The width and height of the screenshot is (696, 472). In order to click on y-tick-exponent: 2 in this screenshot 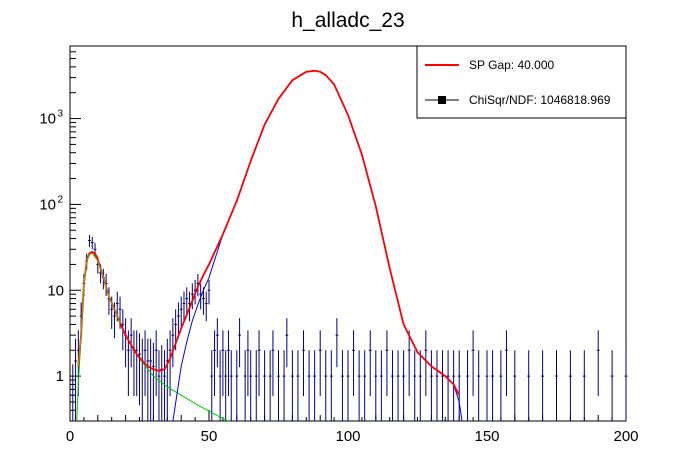, I will do `click(60, 199)`.